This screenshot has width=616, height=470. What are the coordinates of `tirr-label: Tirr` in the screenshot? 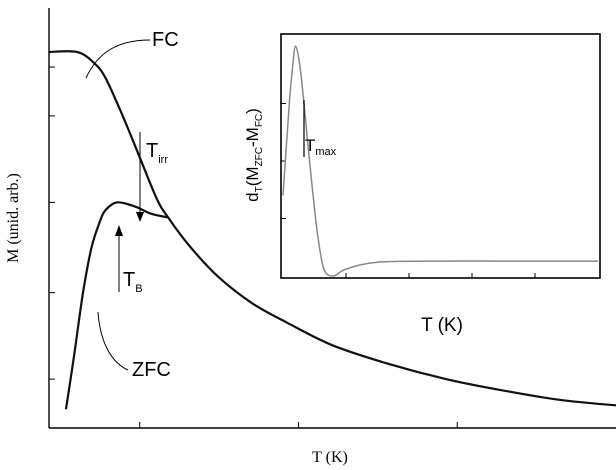 It's located at (157, 153).